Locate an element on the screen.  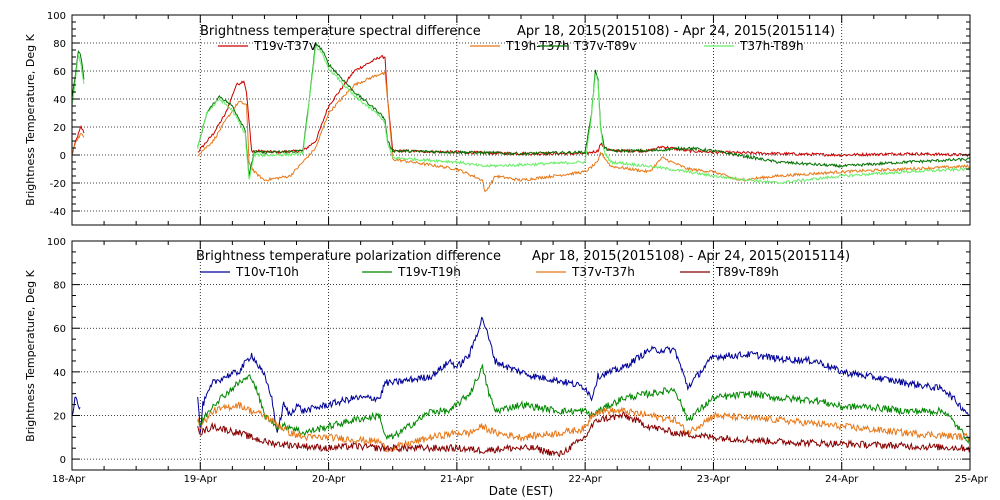
polarization-y-tick-label: 40 is located at coordinates (59, 373).